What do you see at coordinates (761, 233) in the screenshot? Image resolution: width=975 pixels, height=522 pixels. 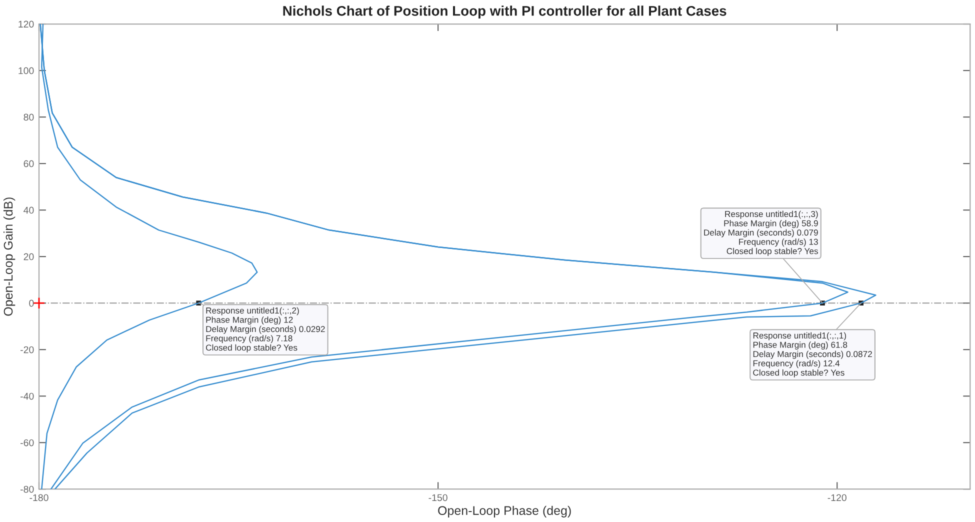 I see `annotation: Response untitled1(:,:,3) Phase Margin (deg) 58.9 Delay Margin (seconds) 0.079 Frequency (rad/s) 13 Closed loop stable? Yes` at bounding box center [761, 233].